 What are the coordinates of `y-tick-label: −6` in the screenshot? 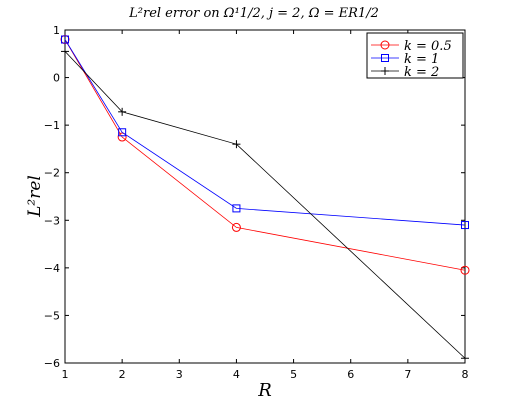 It's located at (52, 363).